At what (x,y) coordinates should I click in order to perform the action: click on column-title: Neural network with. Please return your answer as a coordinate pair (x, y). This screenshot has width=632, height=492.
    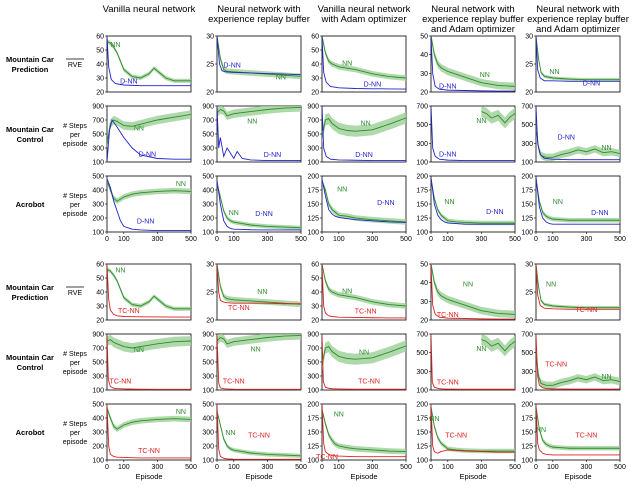
    Looking at the image, I should click on (472, 9).